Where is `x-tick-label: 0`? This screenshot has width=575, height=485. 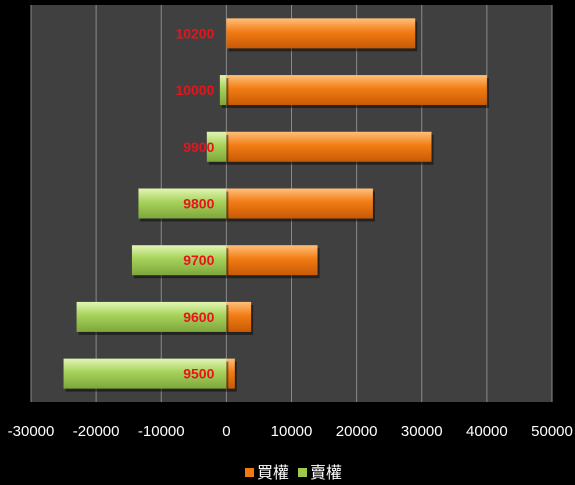
x-tick-label: 0 is located at coordinates (226, 431).